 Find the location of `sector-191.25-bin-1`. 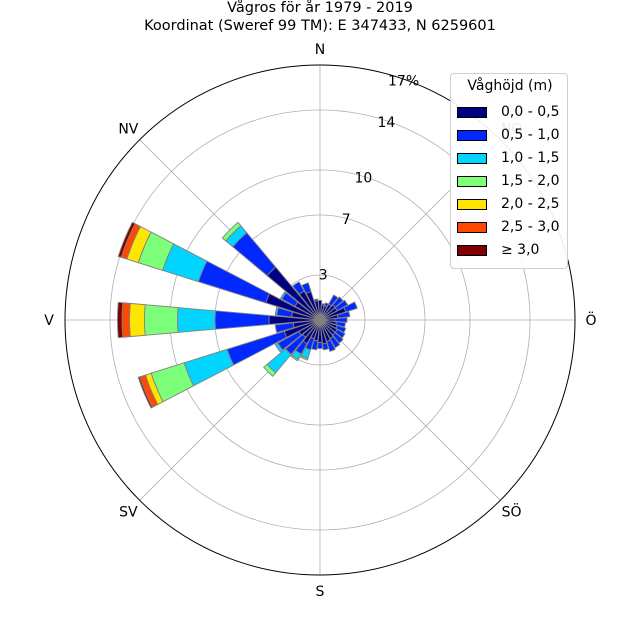

sector-191.25-bin-1 is located at coordinates (315, 345).